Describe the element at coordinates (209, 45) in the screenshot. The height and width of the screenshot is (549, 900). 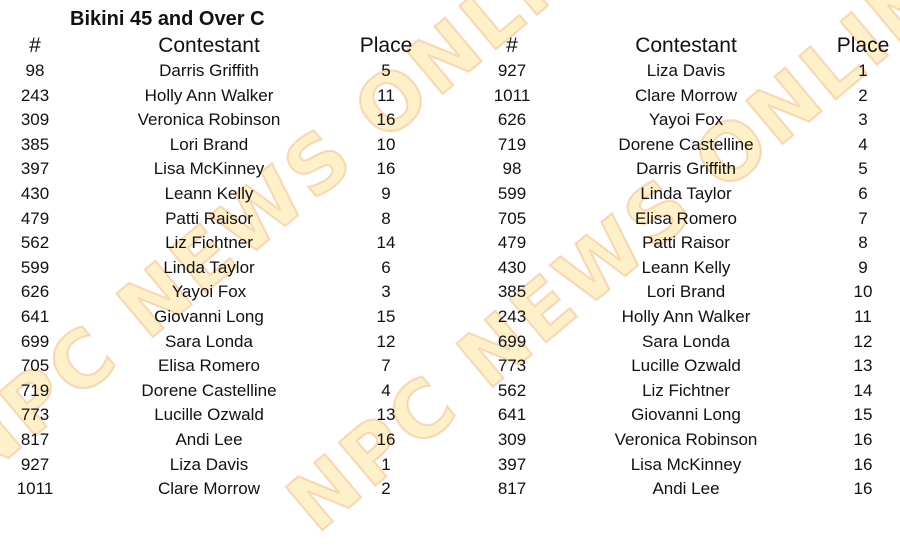
I see `header-contestant-left: Contestant` at that location.